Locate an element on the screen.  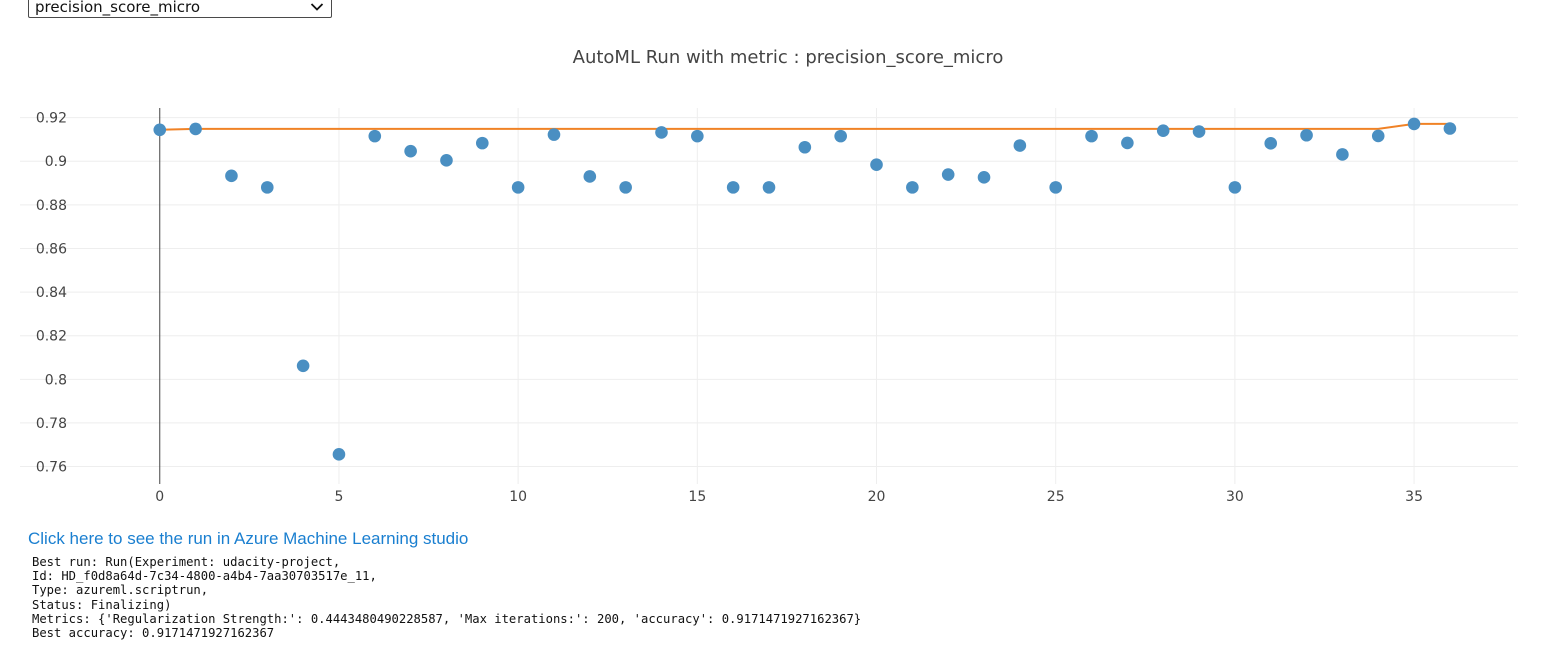
y-tick-label: 0.88 is located at coordinates (51, 206).